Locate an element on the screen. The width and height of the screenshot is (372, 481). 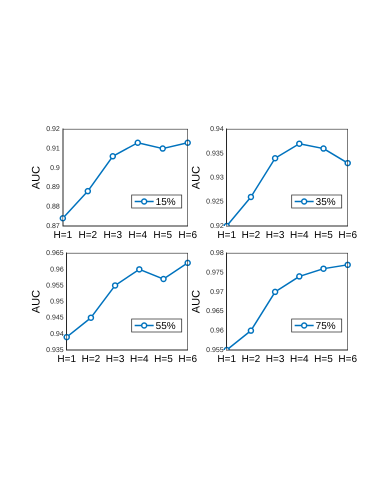
legend-label: 35% is located at coordinates (326, 202).